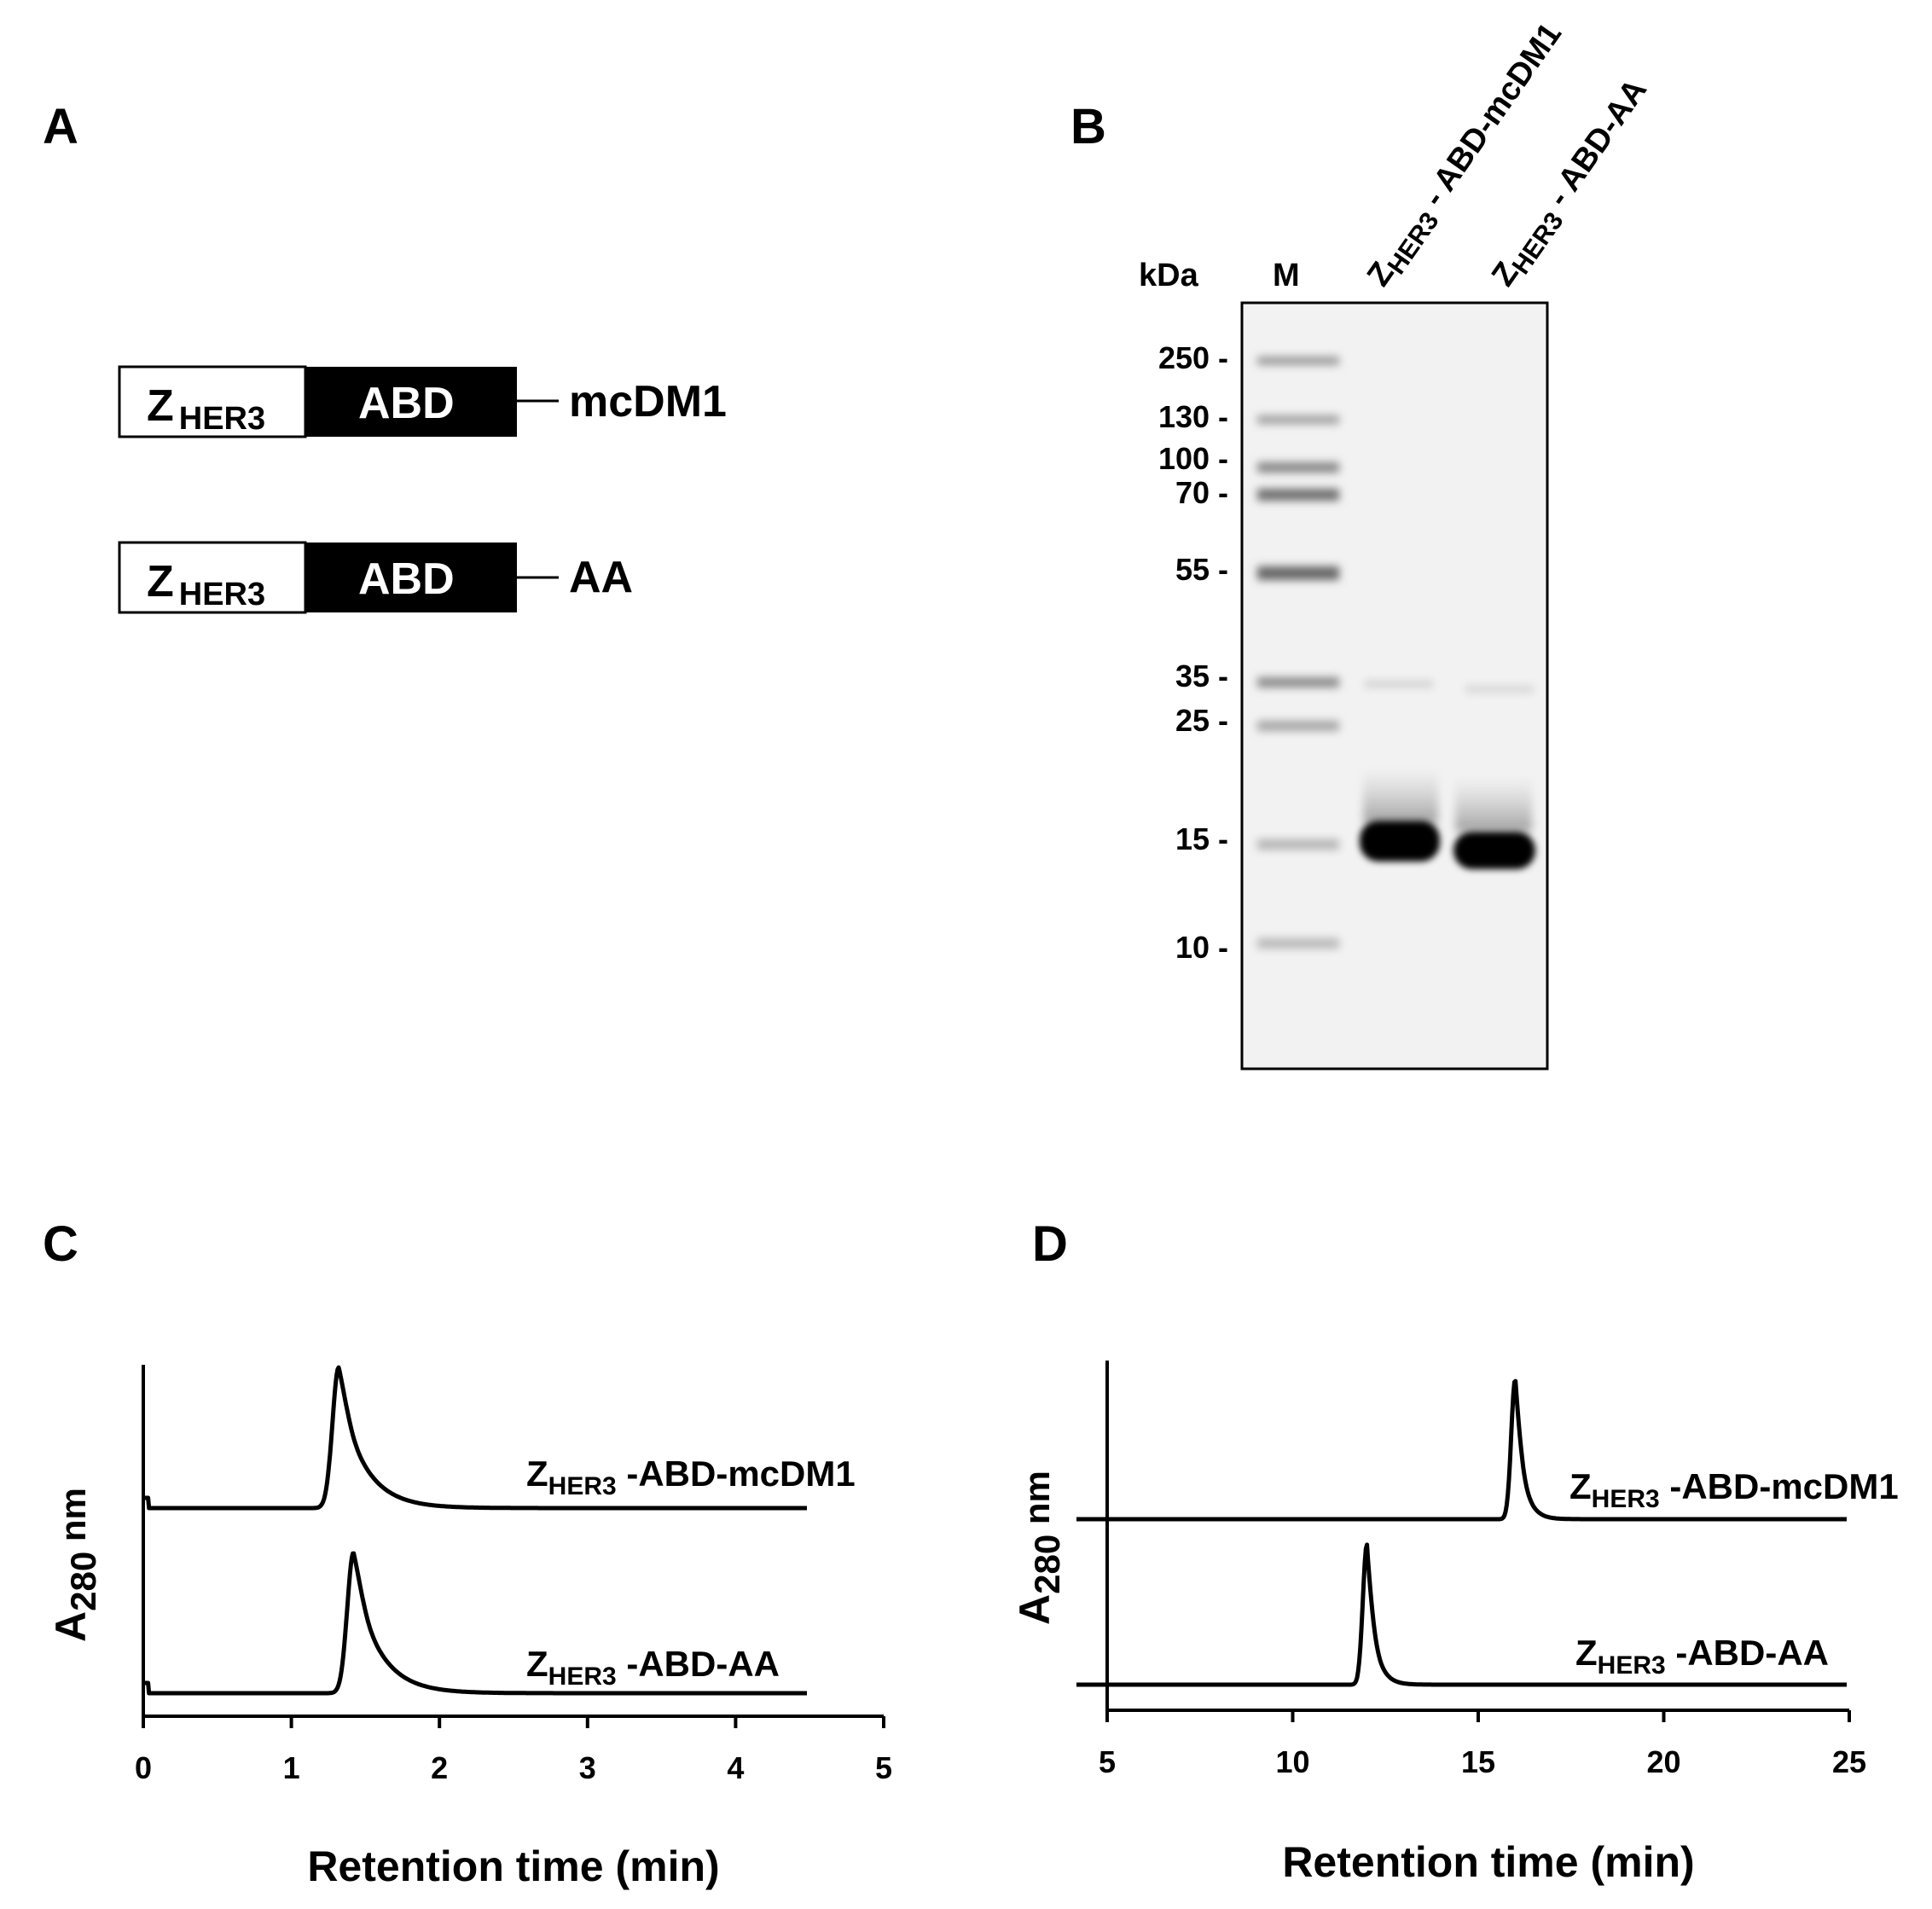 This screenshot has width=1932, height=1909. Describe the element at coordinates (1201, 947) in the screenshot. I see `mw-10: 10 -` at that location.